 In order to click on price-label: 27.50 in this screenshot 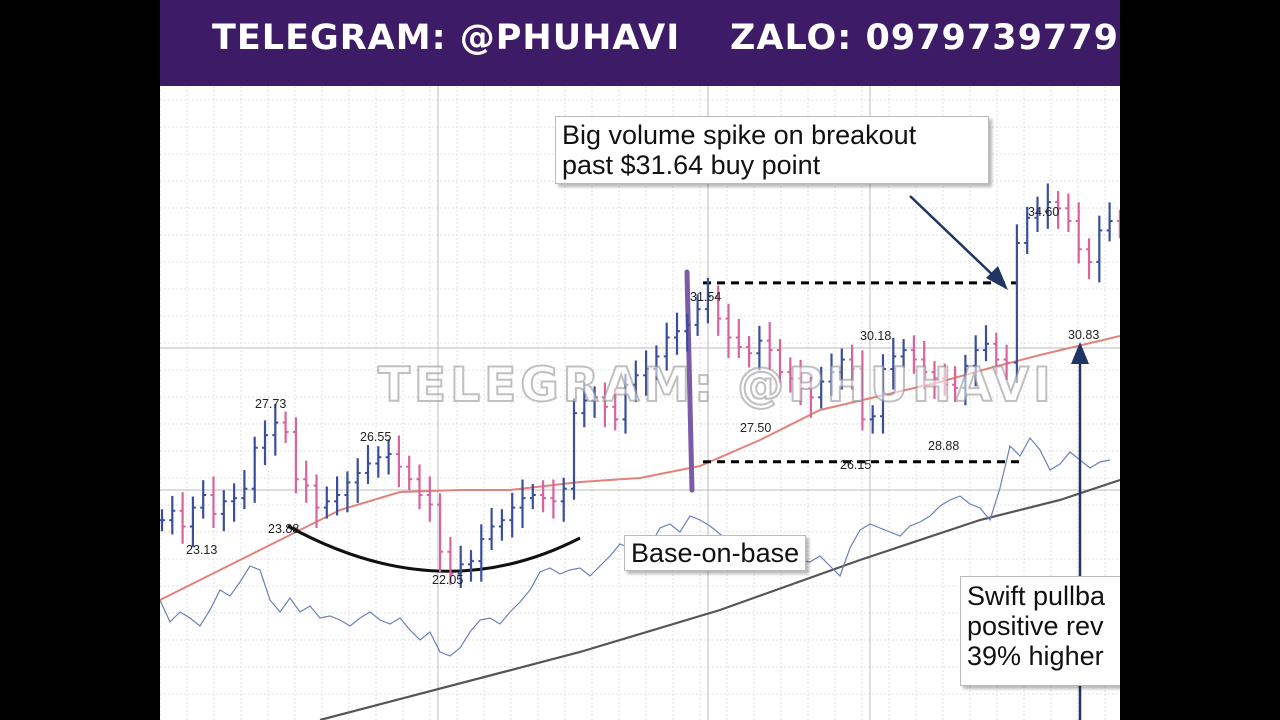, I will do `click(755, 428)`.